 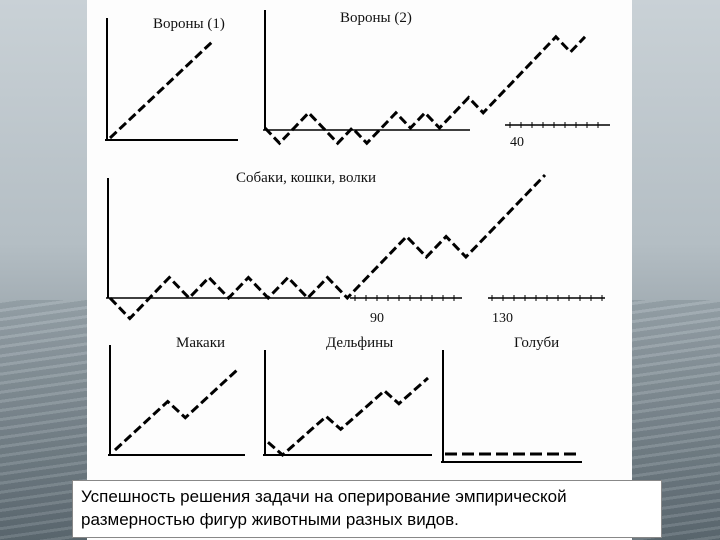 What do you see at coordinates (511, 399) in the screenshot?
I see `chart-pigeons: Голуби` at bounding box center [511, 399].